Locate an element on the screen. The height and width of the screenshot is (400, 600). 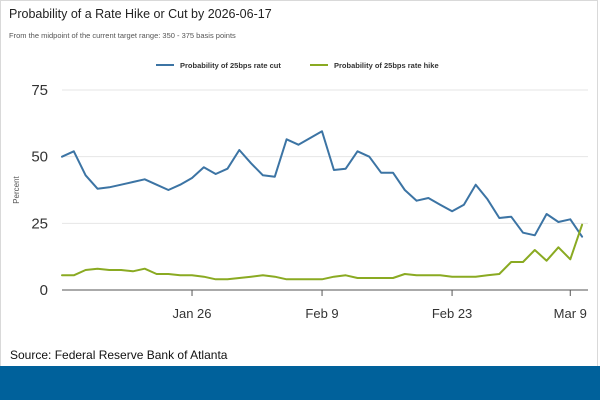
x-tick-label: Jan 26 is located at coordinates (191, 313).